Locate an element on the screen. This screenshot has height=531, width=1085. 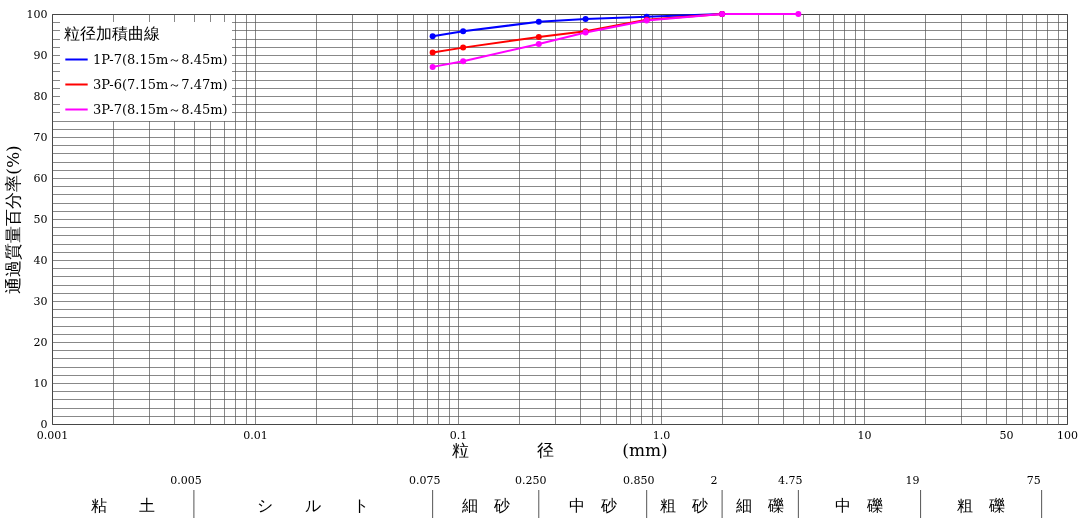
y-tick-label: 50 is located at coordinates (40, 219).